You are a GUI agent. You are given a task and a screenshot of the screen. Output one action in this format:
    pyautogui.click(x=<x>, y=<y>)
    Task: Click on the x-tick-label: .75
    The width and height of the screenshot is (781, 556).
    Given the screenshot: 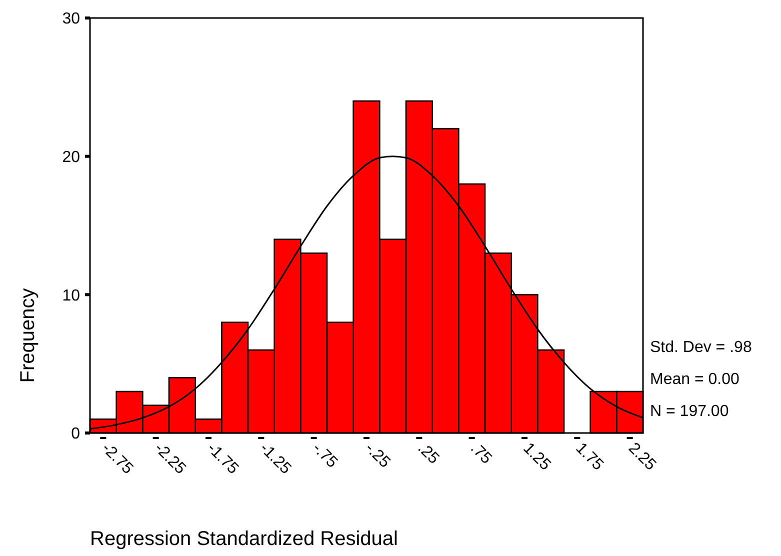 What is the action you would take?
    pyautogui.click(x=481, y=454)
    